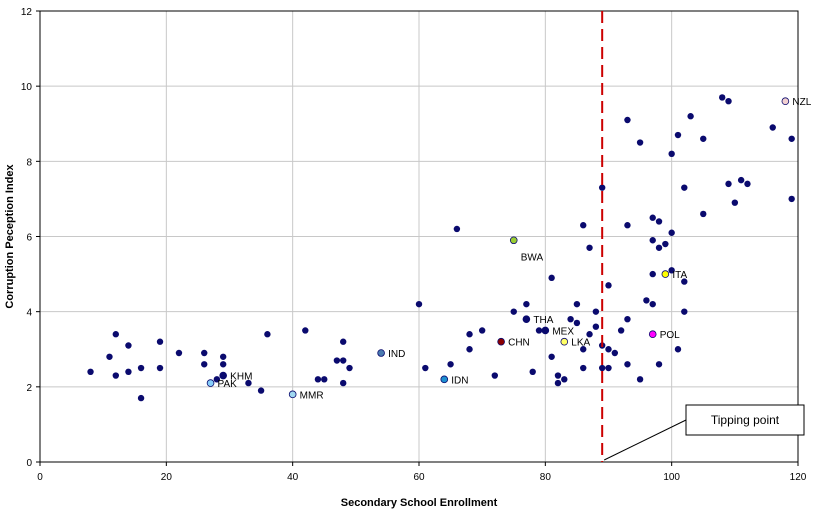 The width and height of the screenshot is (837, 514). What do you see at coordinates (513, 240) in the screenshot?
I see `data-point-bwa` at bounding box center [513, 240].